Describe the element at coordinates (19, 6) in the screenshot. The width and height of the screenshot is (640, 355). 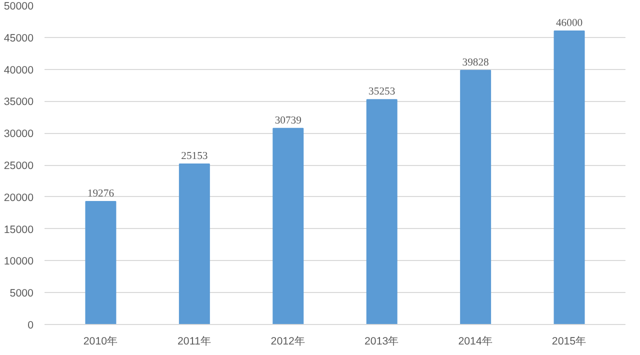
I see `y-tick-label: 50000` at that location.